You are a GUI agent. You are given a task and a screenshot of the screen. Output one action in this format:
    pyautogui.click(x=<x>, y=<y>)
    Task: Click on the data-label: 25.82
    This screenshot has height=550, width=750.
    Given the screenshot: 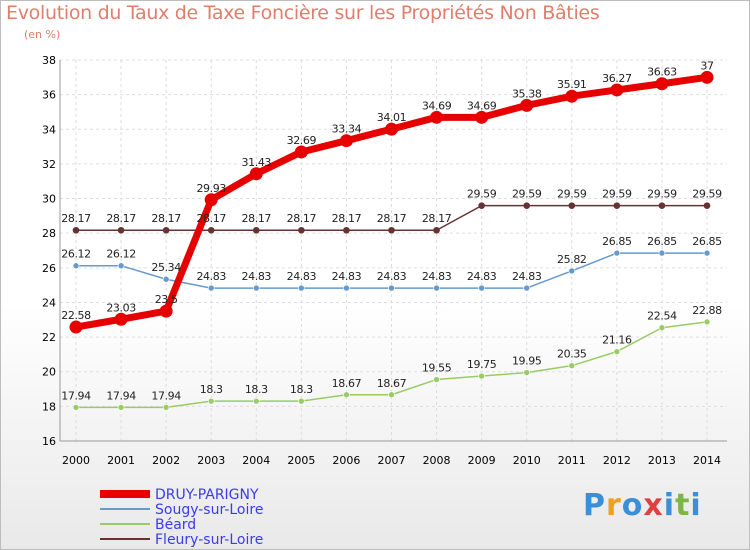 What is the action you would take?
    pyautogui.click(x=572, y=259)
    